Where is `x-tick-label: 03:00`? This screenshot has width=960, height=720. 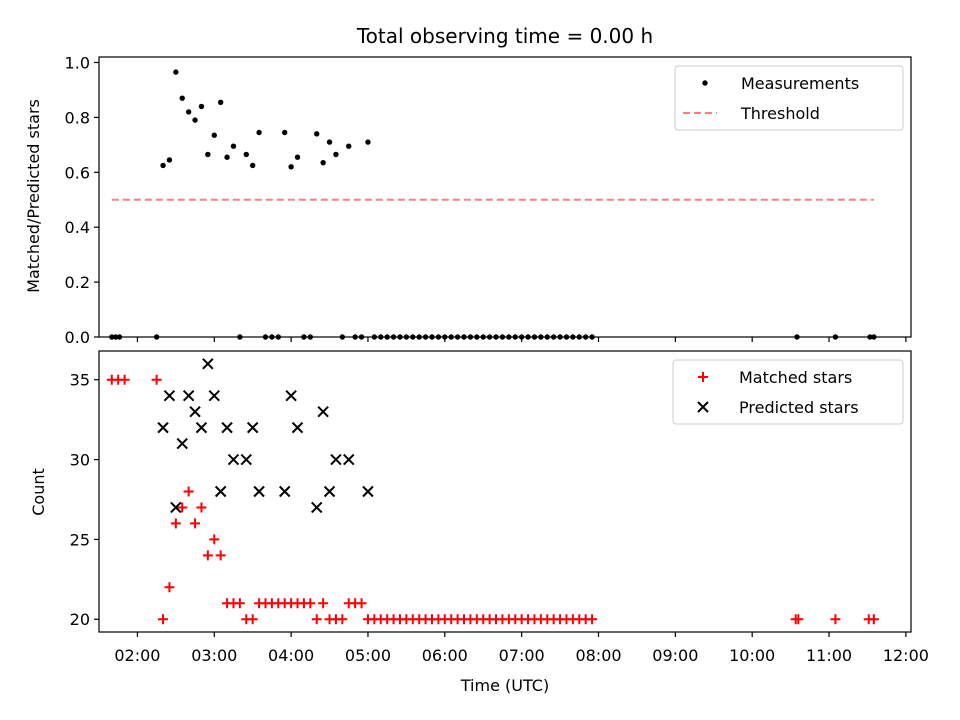
x-tick-label: 03:00 is located at coordinates (214, 655).